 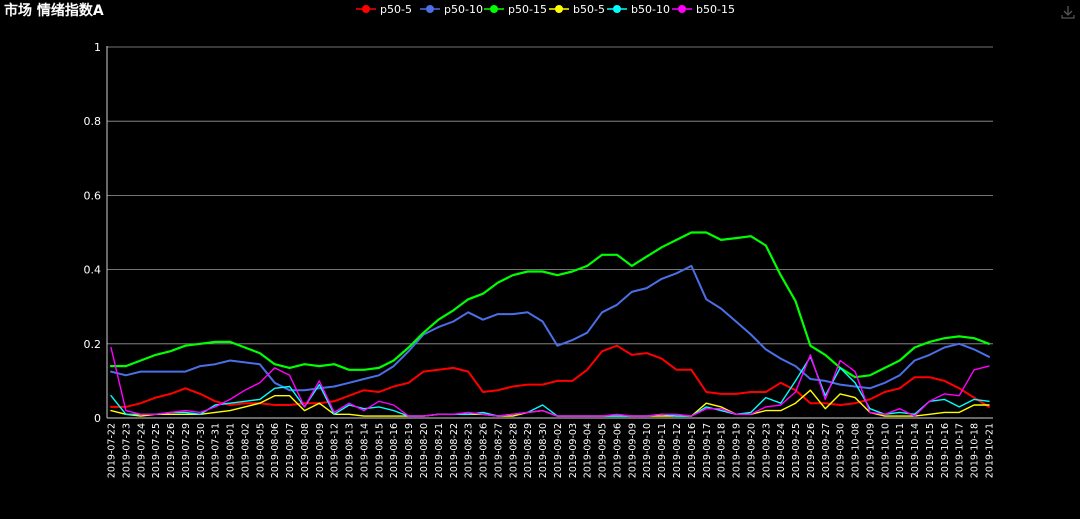 What do you see at coordinates (454, 450) in the screenshot?
I see `x-tick-label: 2019-08-22` at bounding box center [454, 450].